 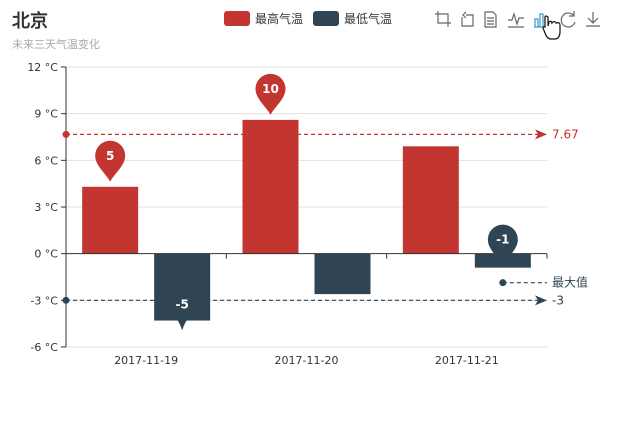 What do you see at coordinates (551, 27) in the screenshot?
I see `cursor-icon` at bounding box center [551, 27].